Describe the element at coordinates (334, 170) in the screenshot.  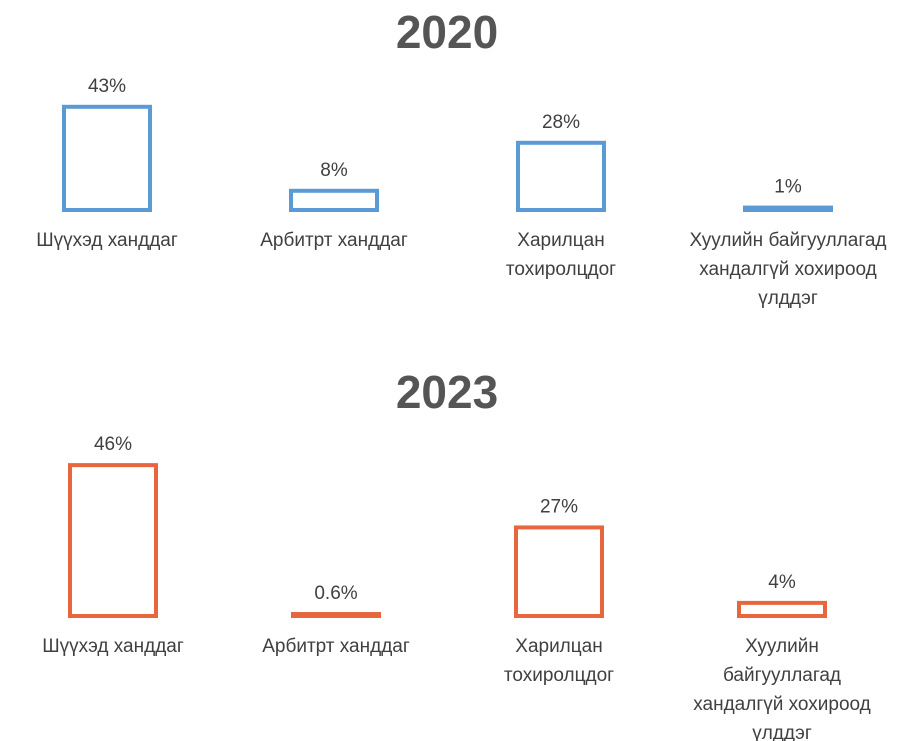
I see `value-label: 8%` at that location.